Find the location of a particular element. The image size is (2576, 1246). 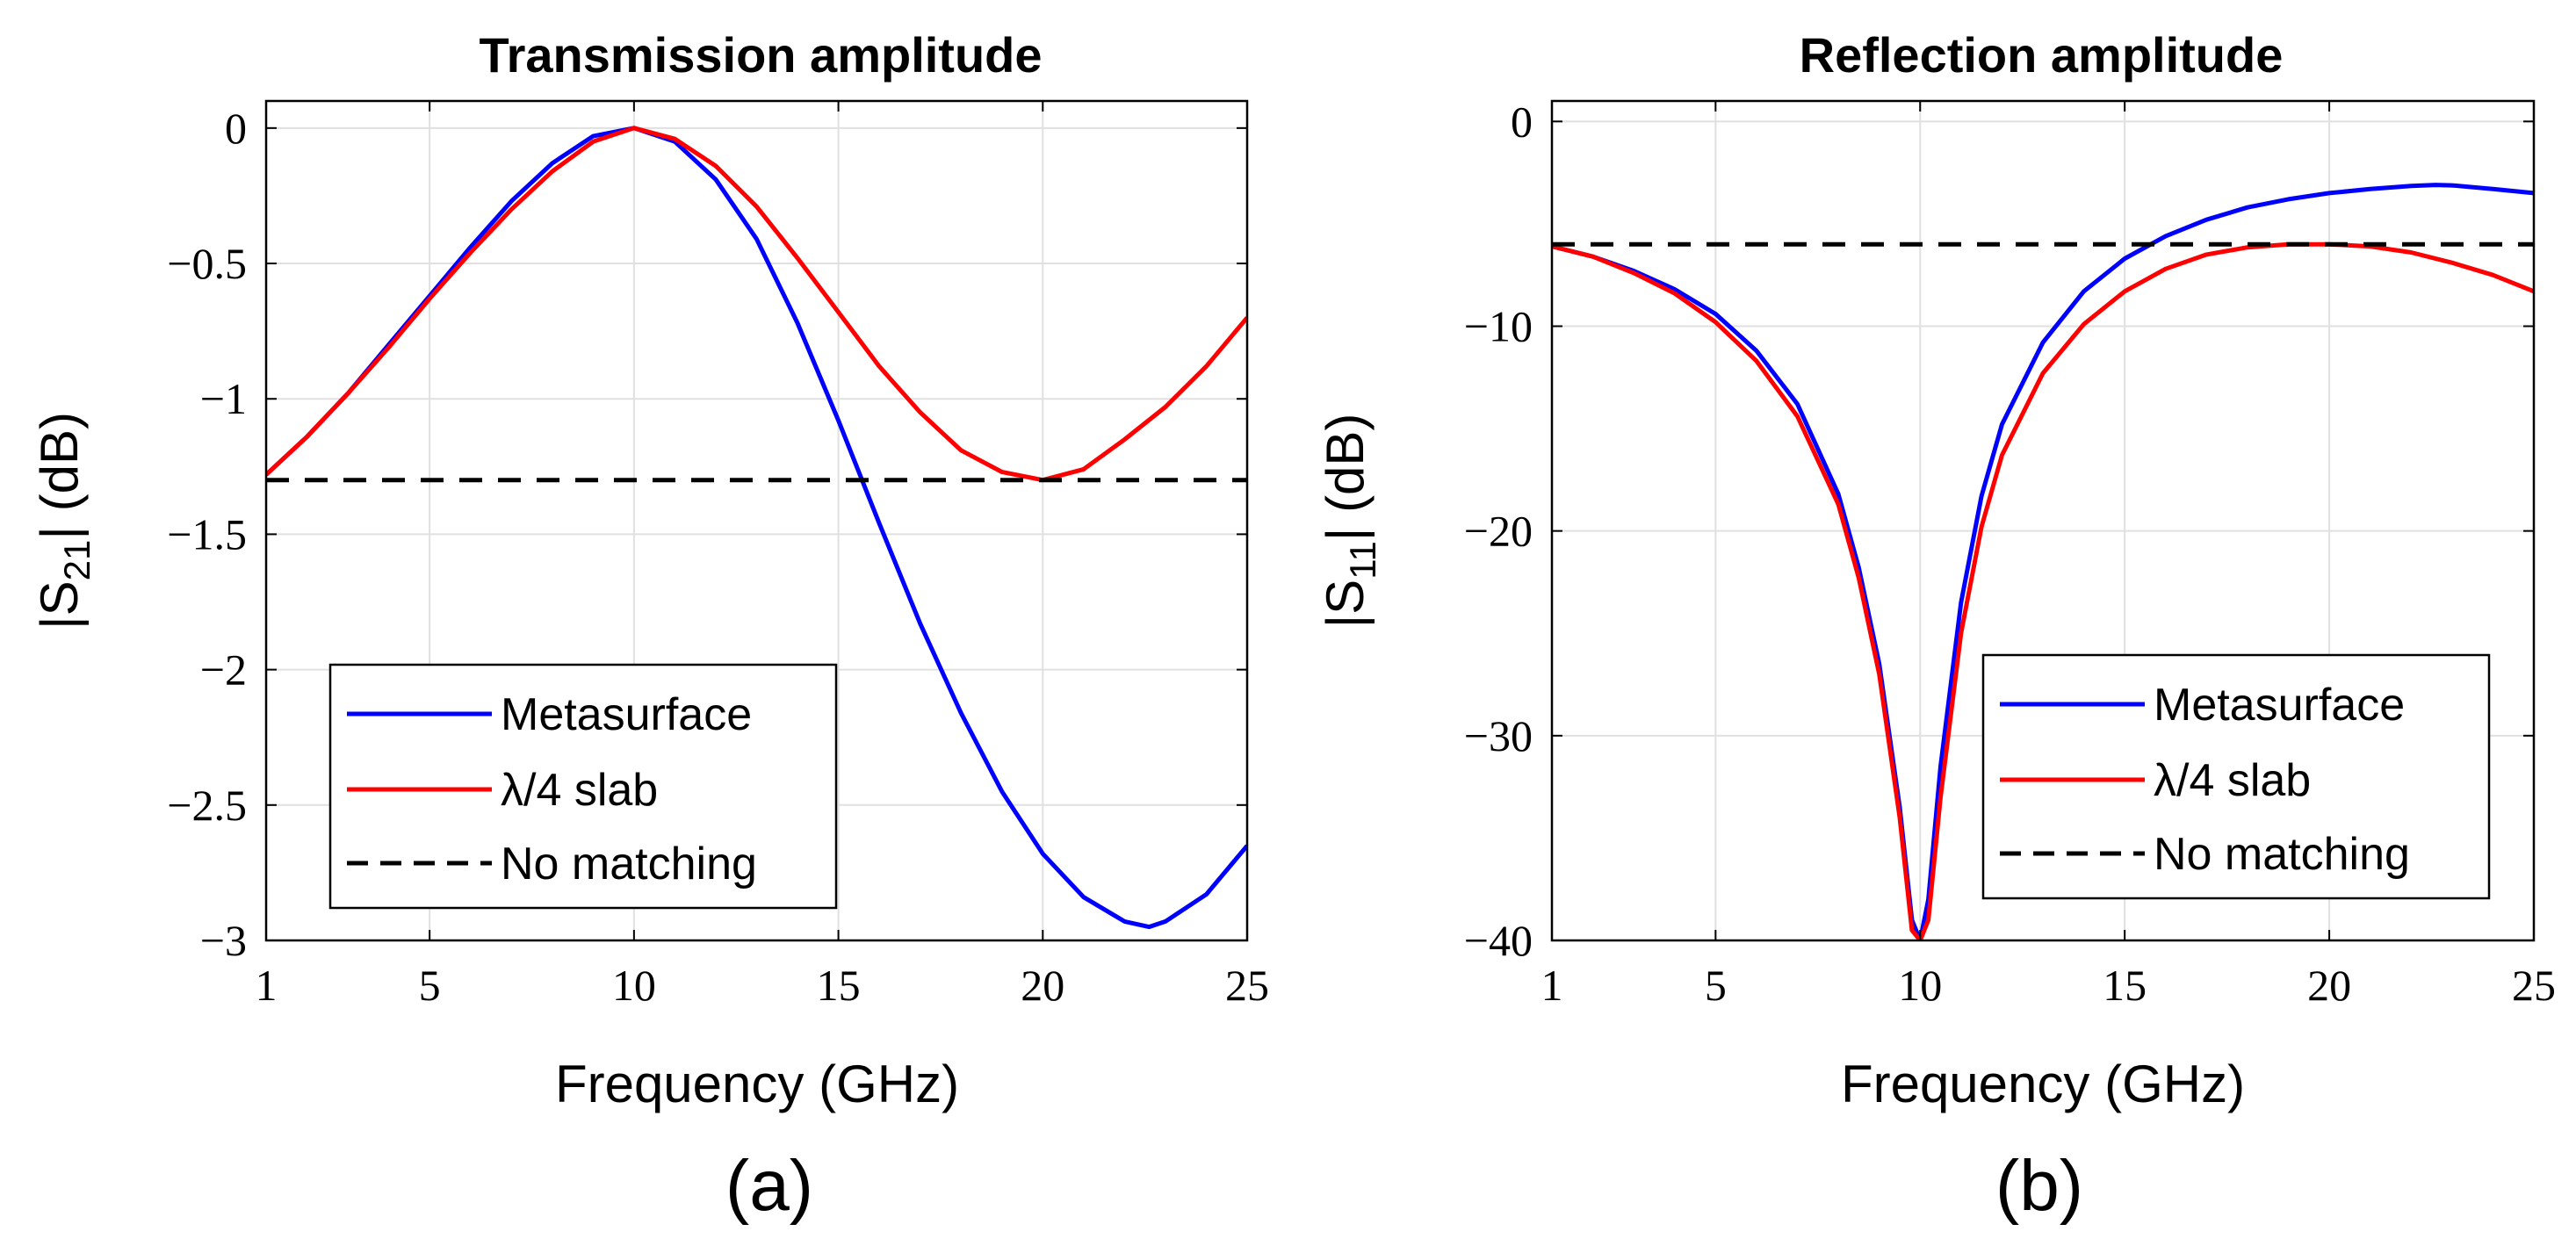

panel-caption: (b) is located at coordinates (2039, 1186).